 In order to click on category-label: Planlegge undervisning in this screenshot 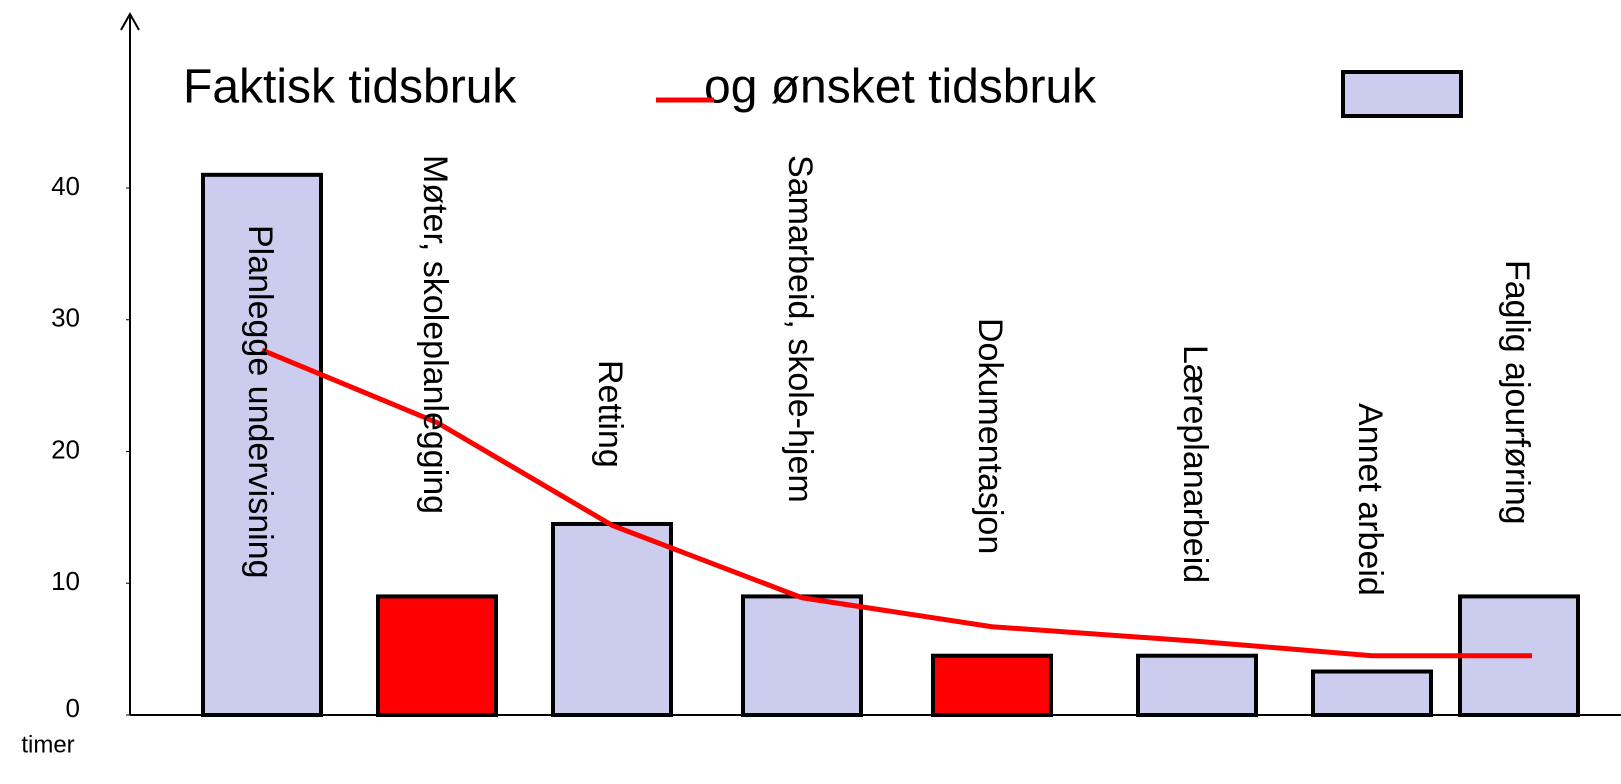, I will do `click(260, 401)`.